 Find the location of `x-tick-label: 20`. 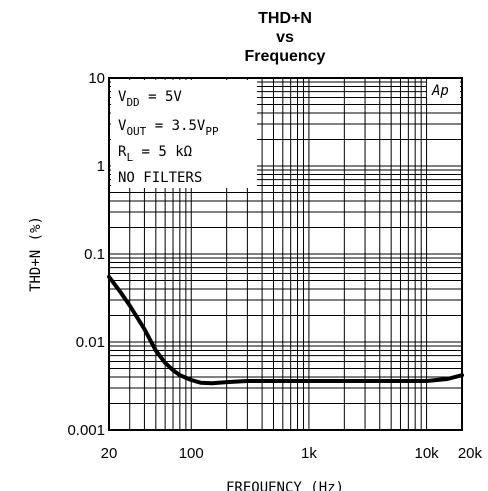

x-tick-label: 20 is located at coordinates (109, 453).